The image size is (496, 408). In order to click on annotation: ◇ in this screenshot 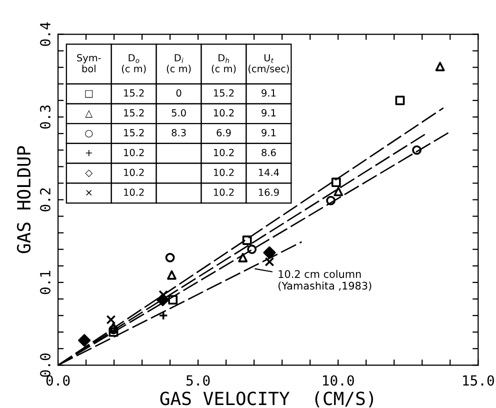, I will do `click(89, 174)`.